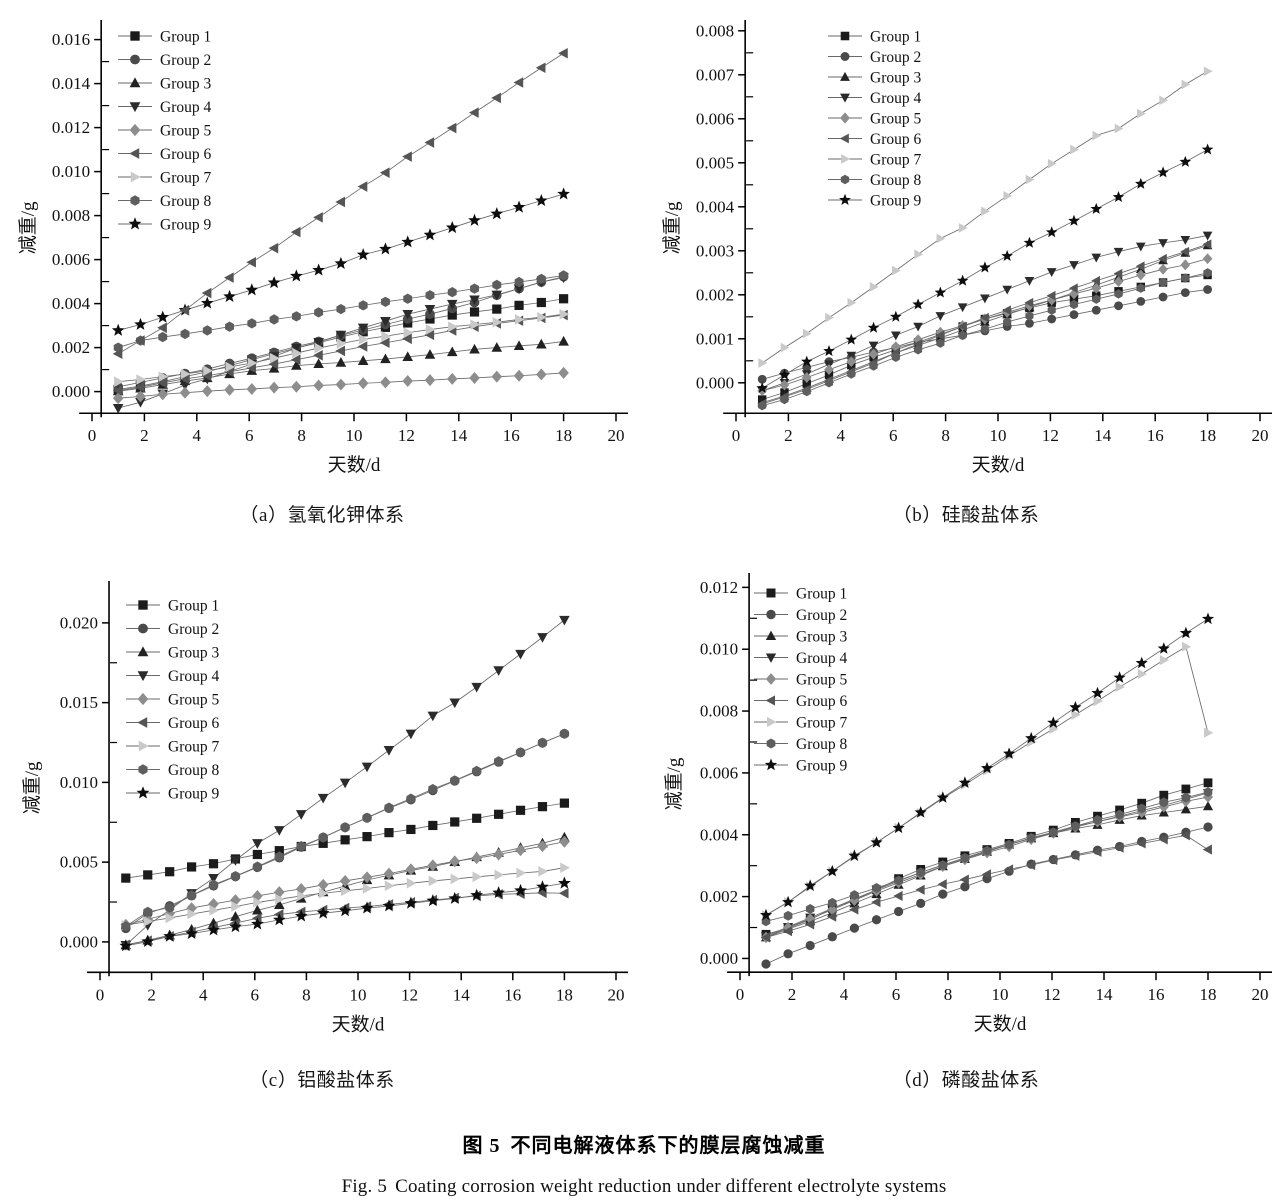  I want to click on y-axis-title-b: 减重/g, so click(672, 227).